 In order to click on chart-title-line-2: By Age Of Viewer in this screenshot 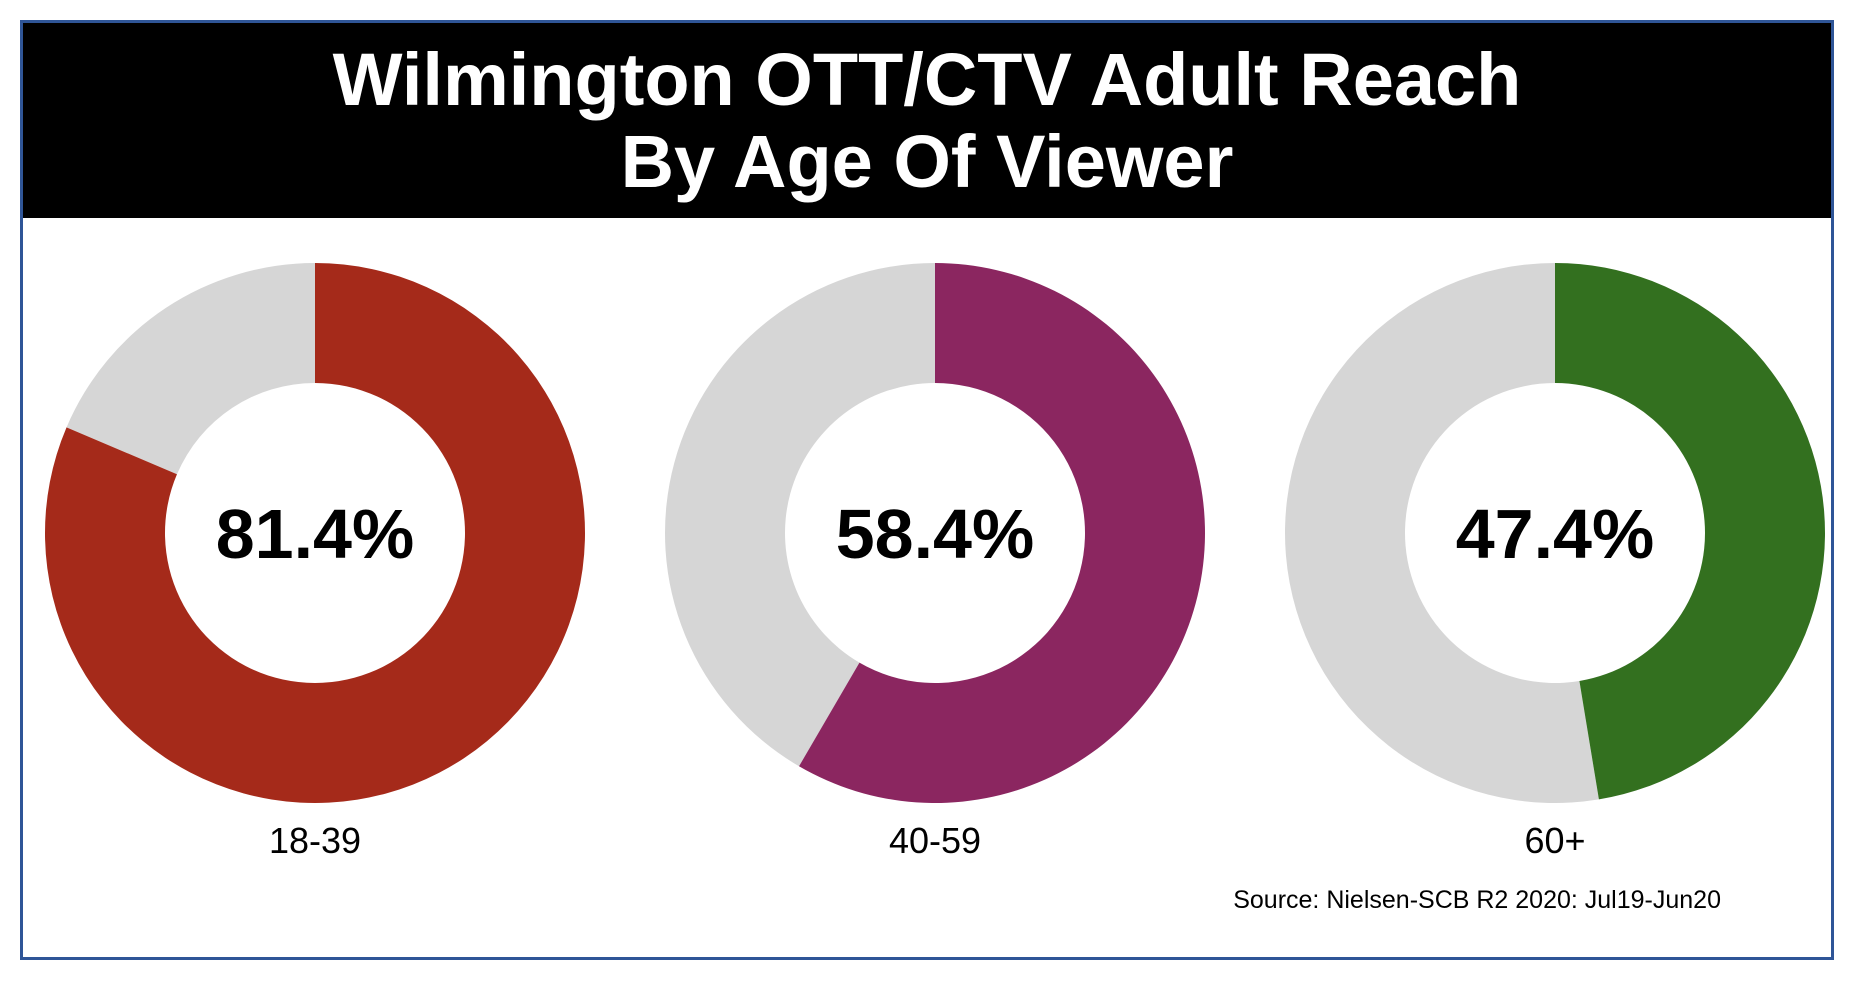, I will do `click(927, 161)`.